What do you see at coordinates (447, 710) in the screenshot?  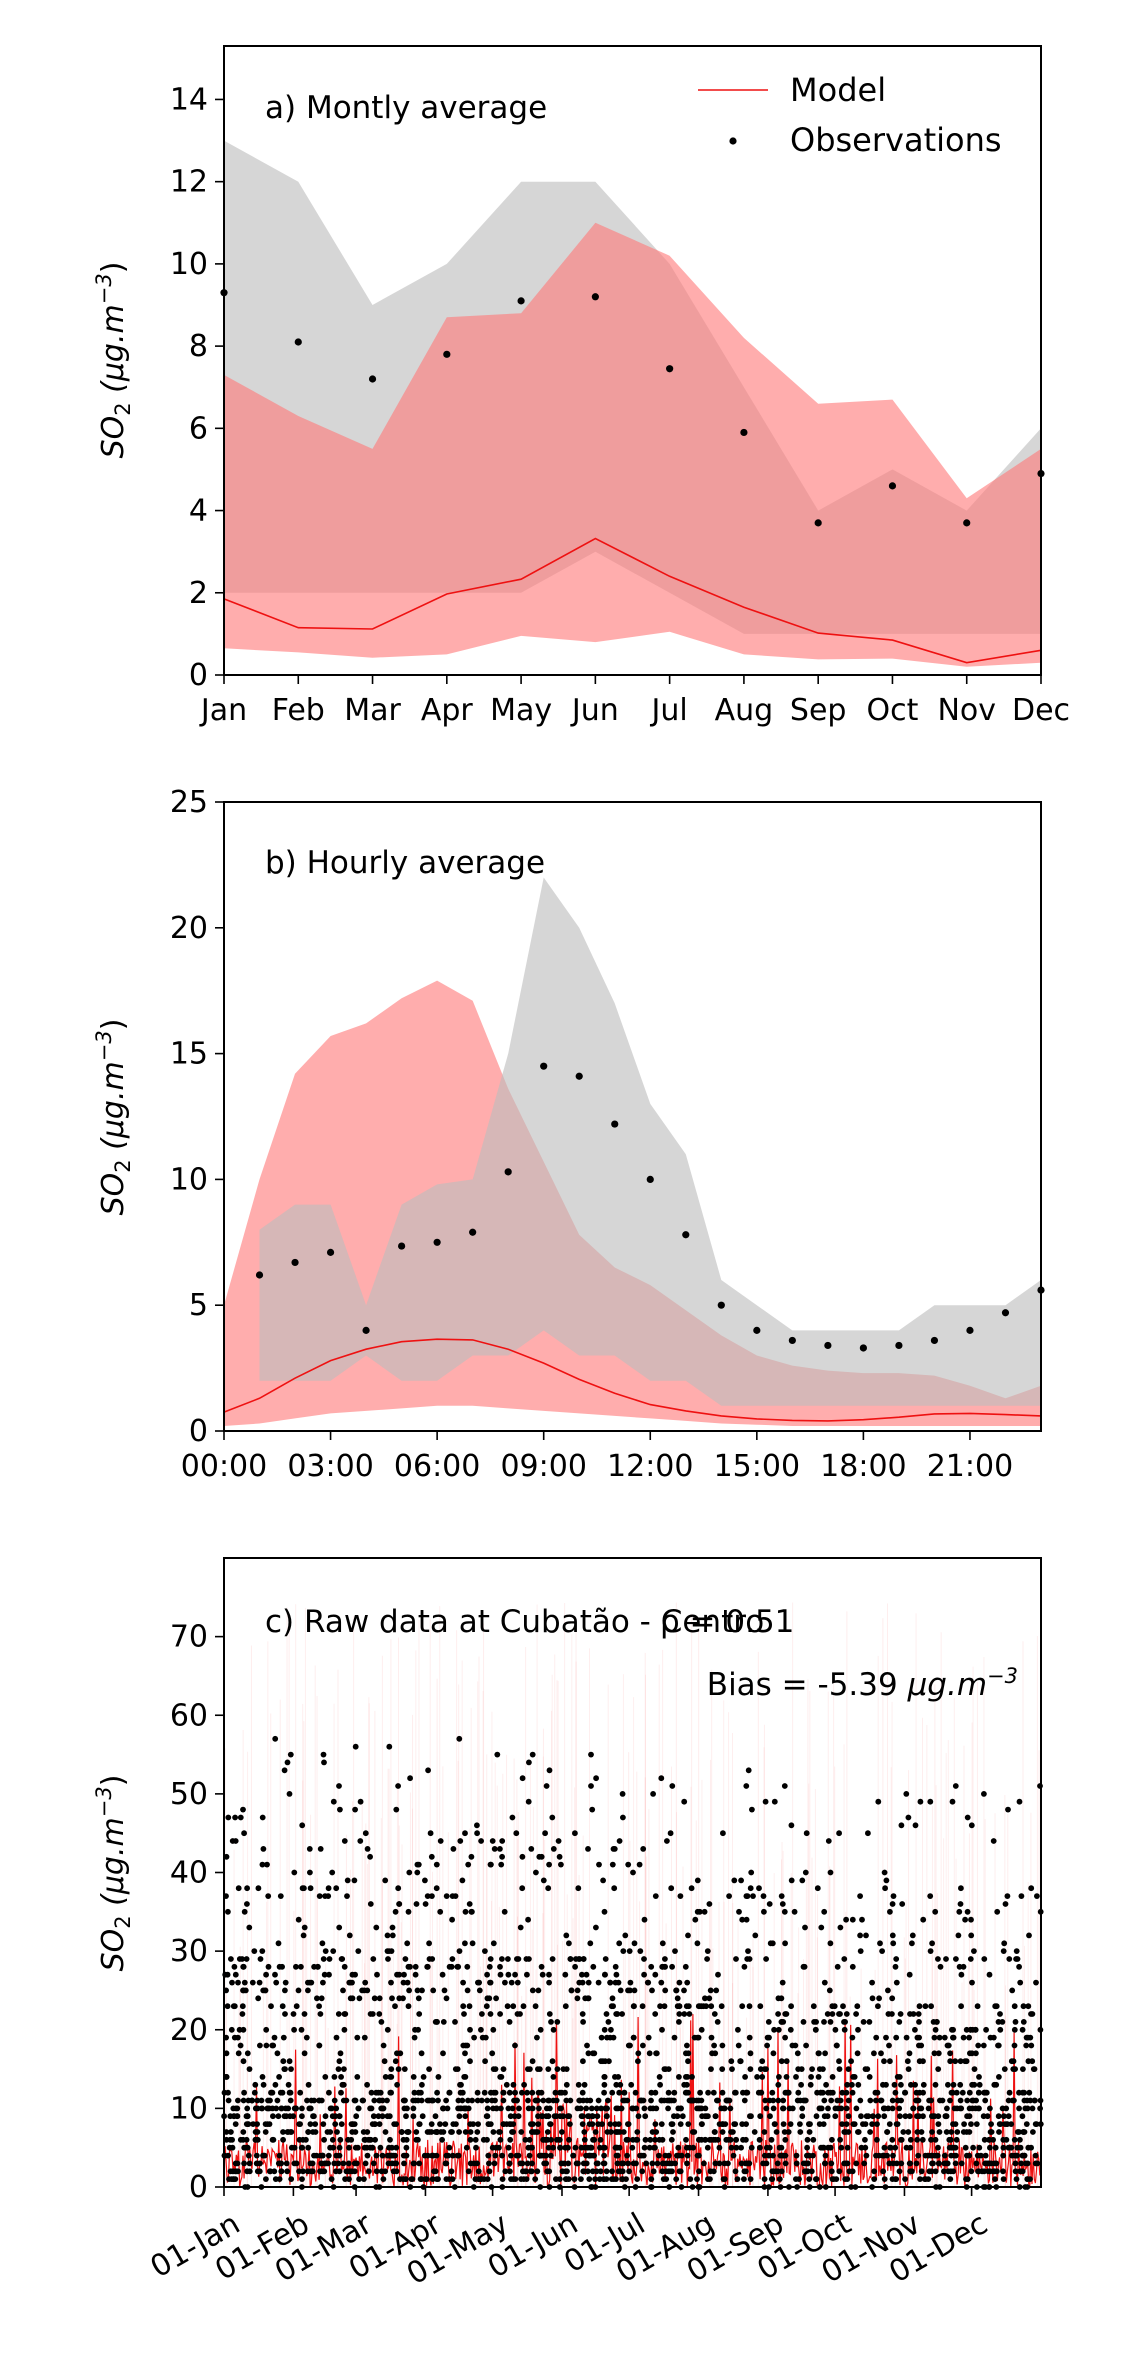 I see `month-x-tick-label: Apr` at bounding box center [447, 710].